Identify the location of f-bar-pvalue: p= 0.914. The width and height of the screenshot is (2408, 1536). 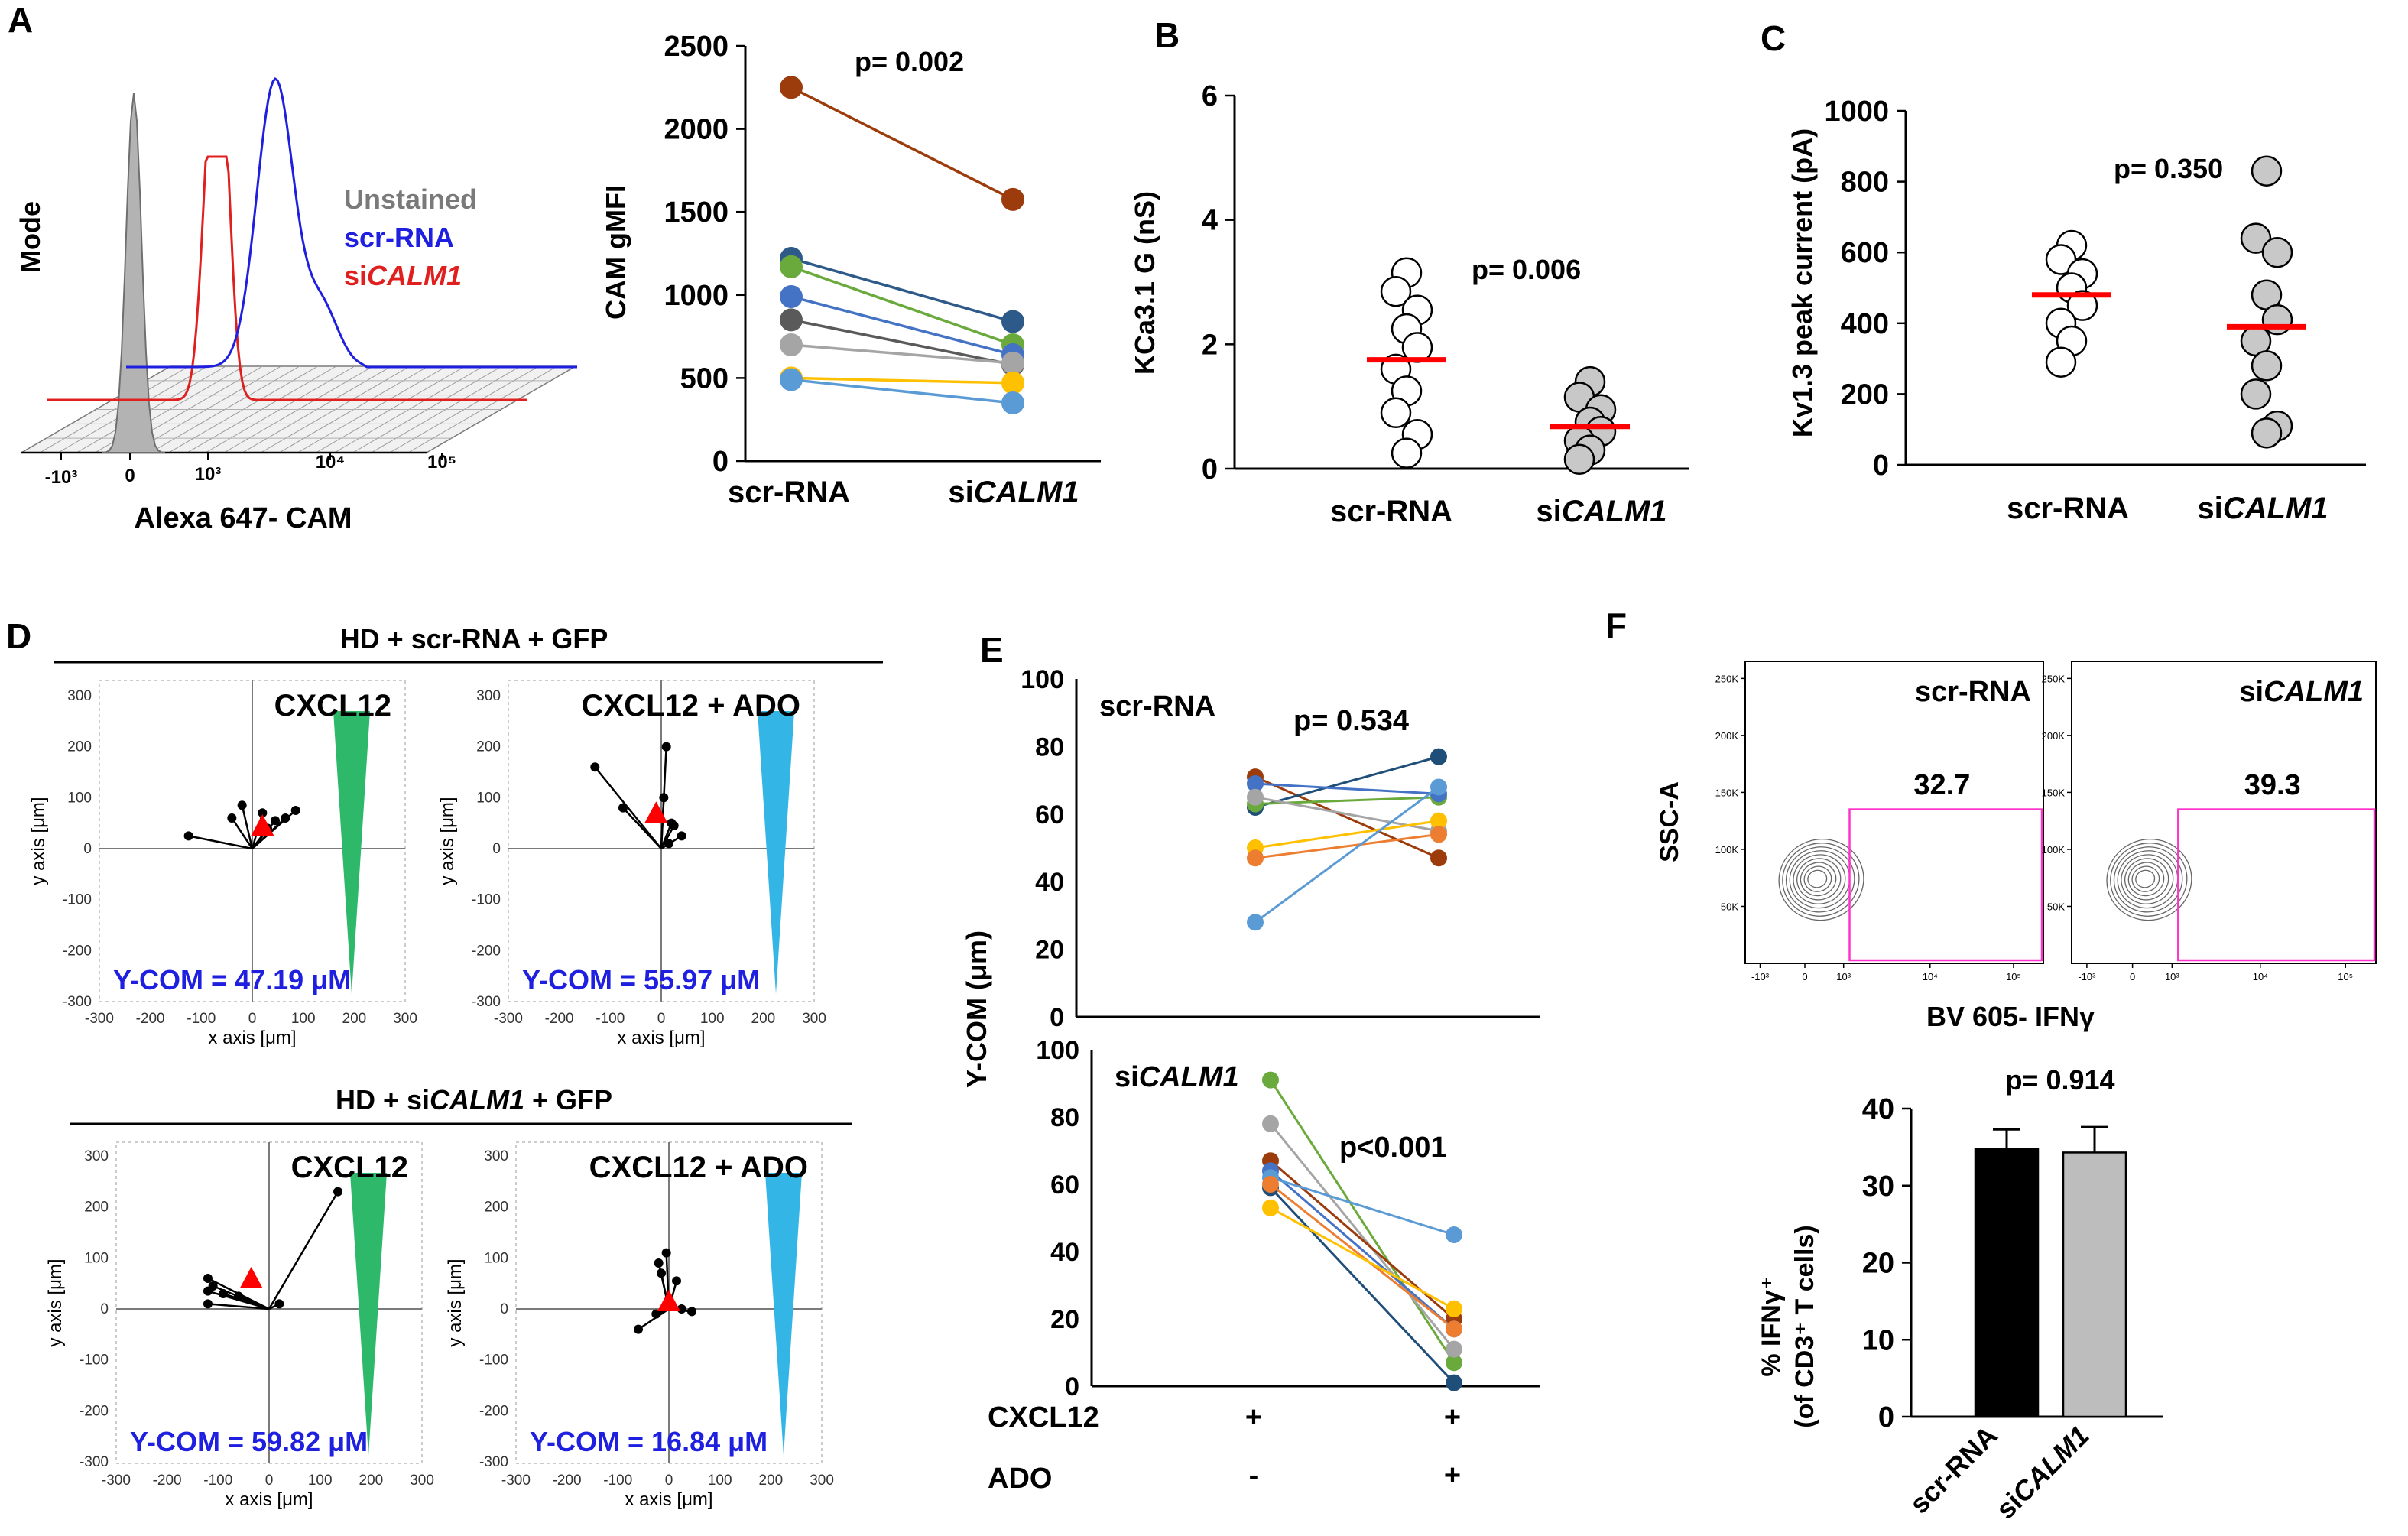
(2059, 1080).